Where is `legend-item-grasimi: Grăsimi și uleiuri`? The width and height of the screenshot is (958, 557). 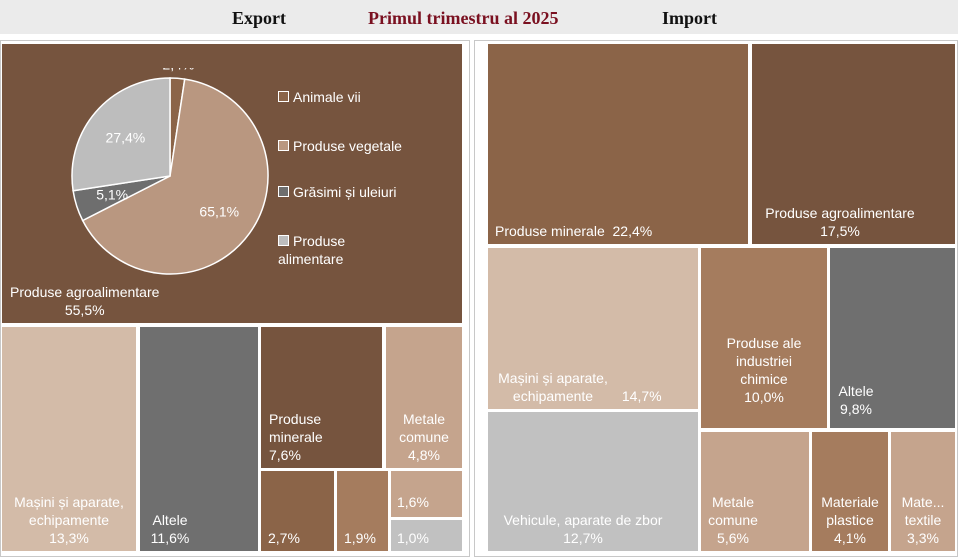 legend-item-grasimi: Grăsimi și uleiuri is located at coordinates (337, 192).